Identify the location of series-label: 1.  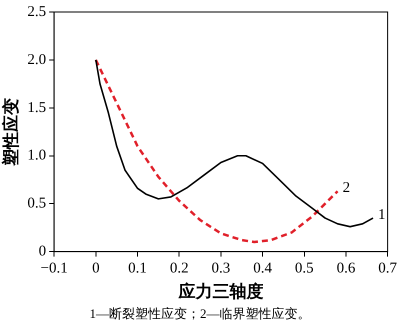
(382, 214).